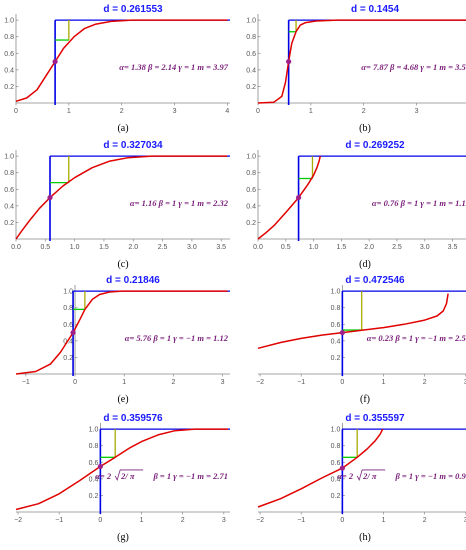 The height and width of the screenshot is (550, 466). What do you see at coordinates (122, 128) in the screenshot?
I see `panel-caption: (a)` at bounding box center [122, 128].